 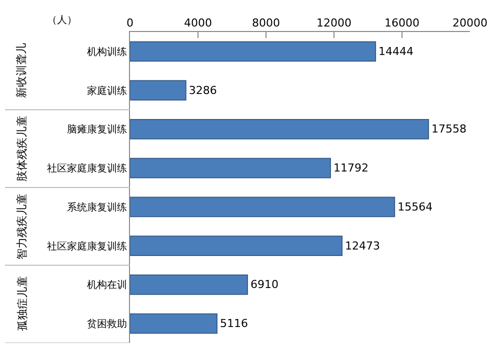 What do you see at coordinates (396, 51) in the screenshot?
I see `data-label: 14444` at bounding box center [396, 51].